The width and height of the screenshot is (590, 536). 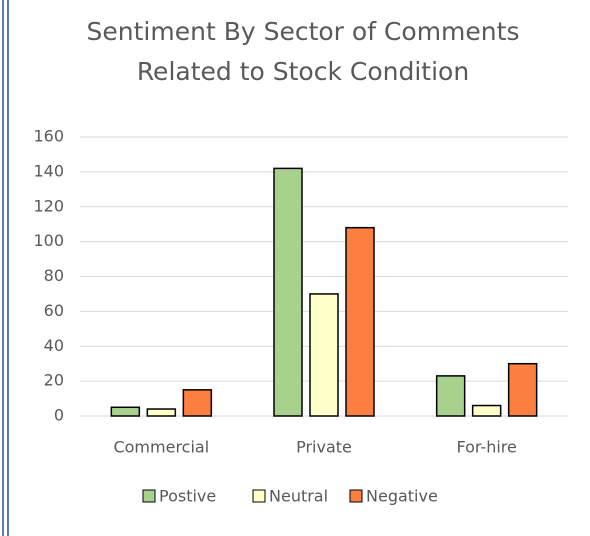 I want to click on chart-title: Sentiment By Sector of Comments, so click(x=303, y=31).